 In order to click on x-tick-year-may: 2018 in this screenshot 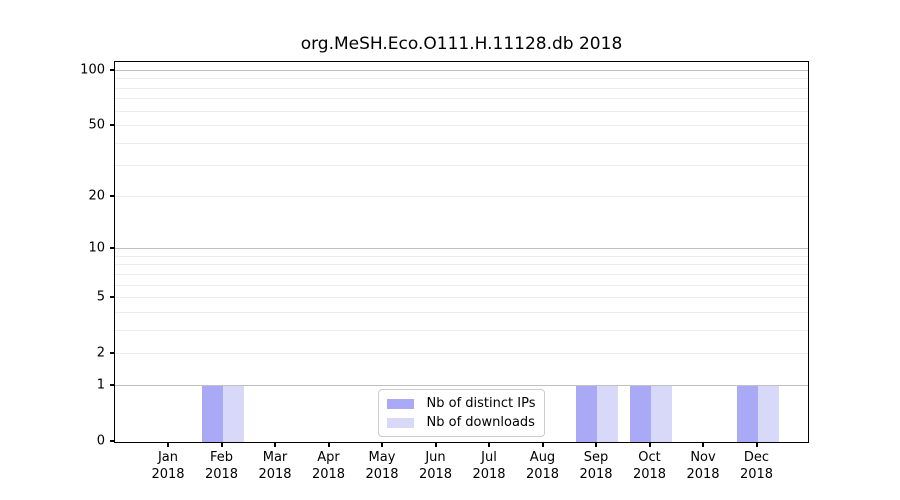, I will do `click(382, 474)`.